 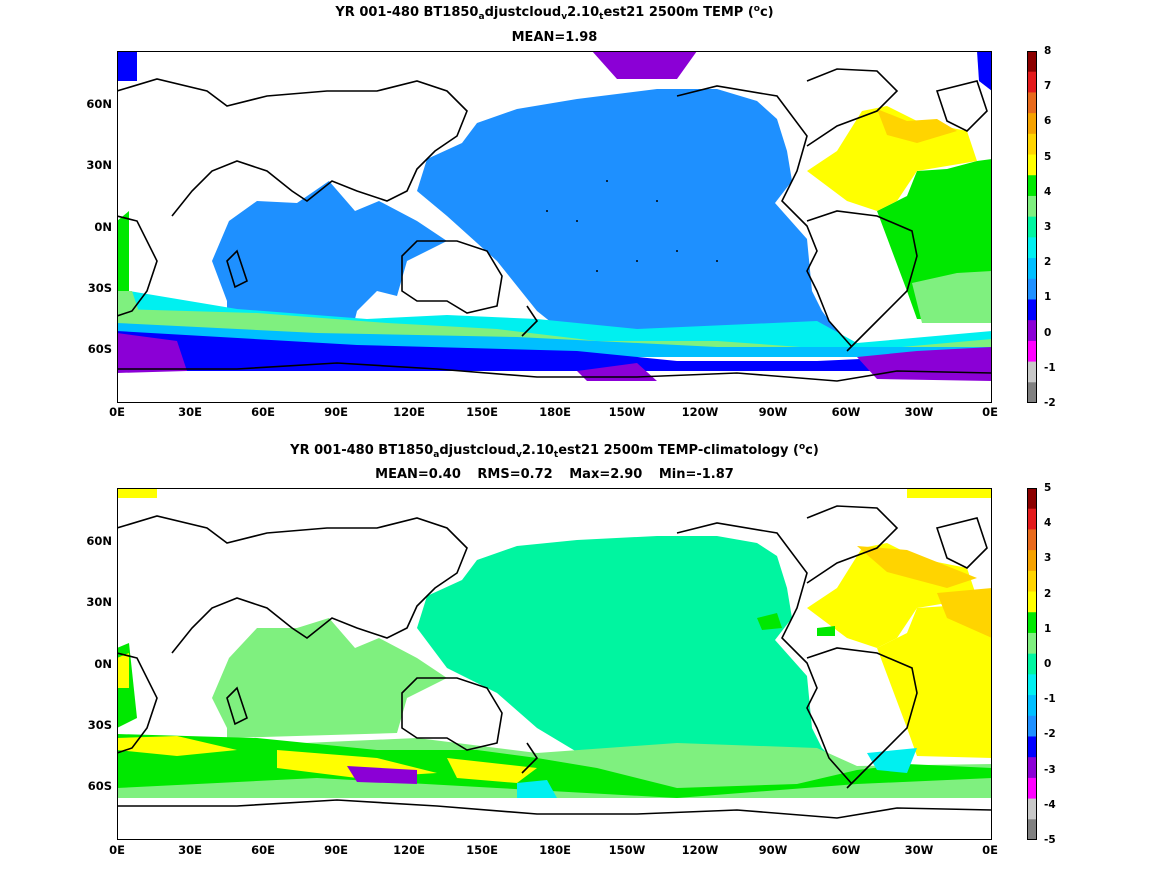 I want to click on xtick-label: 60E, so click(x=263, y=412).